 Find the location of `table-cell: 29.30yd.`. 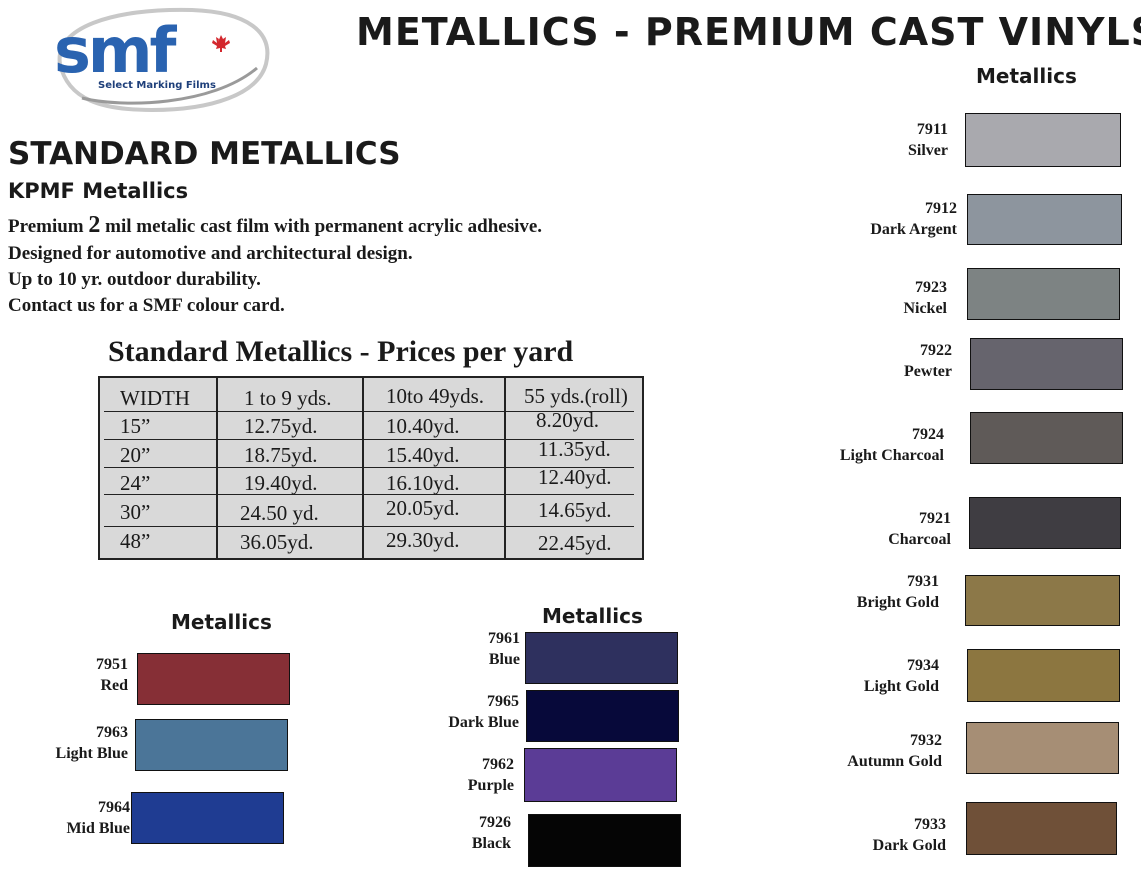

table-cell: 29.30yd. is located at coordinates (423, 540).